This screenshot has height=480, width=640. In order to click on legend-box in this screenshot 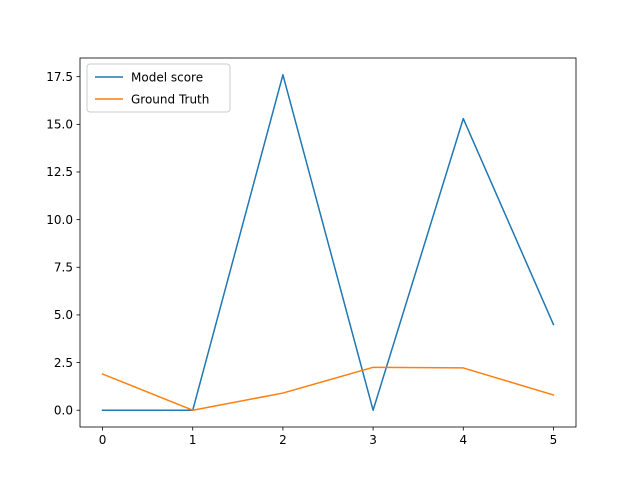, I will do `click(158, 88)`.